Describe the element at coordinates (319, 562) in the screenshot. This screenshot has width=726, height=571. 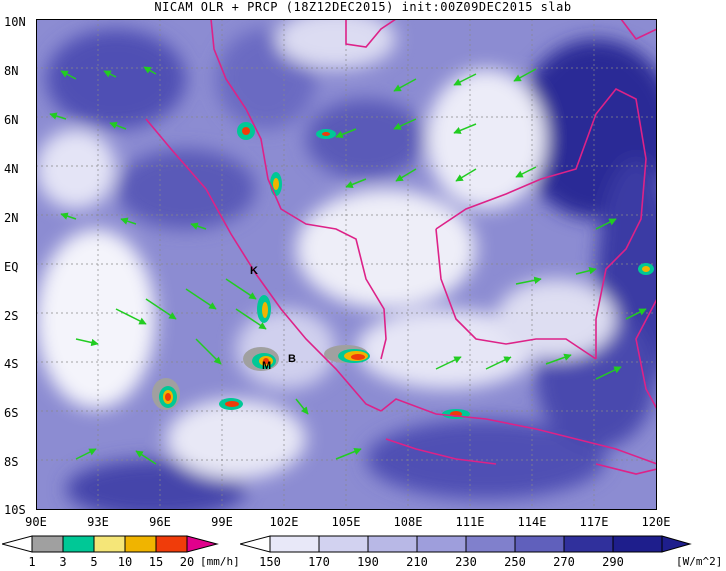
I see `olr-tick-170: 170` at that location.